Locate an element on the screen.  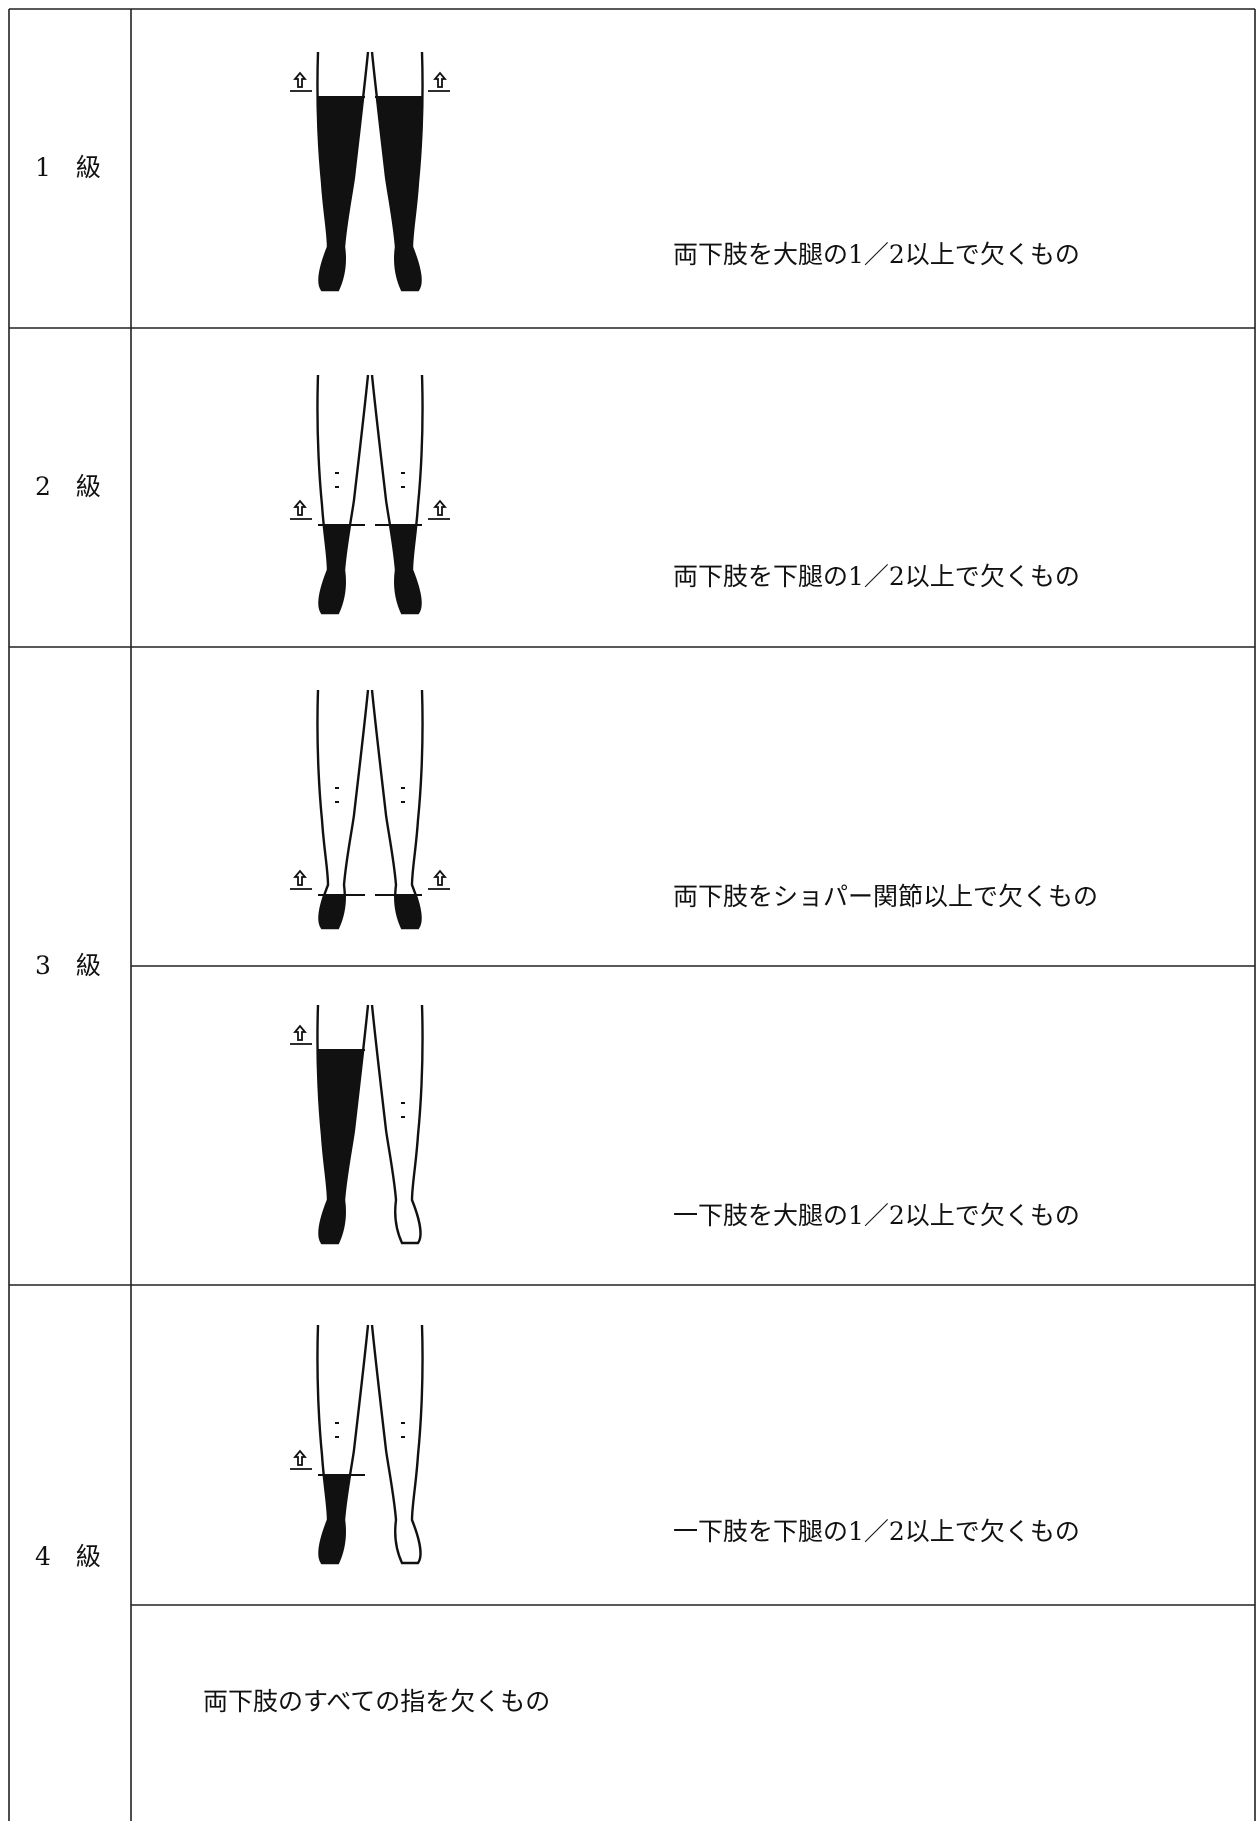
grade-label: 3 級 is located at coordinates (68, 965).